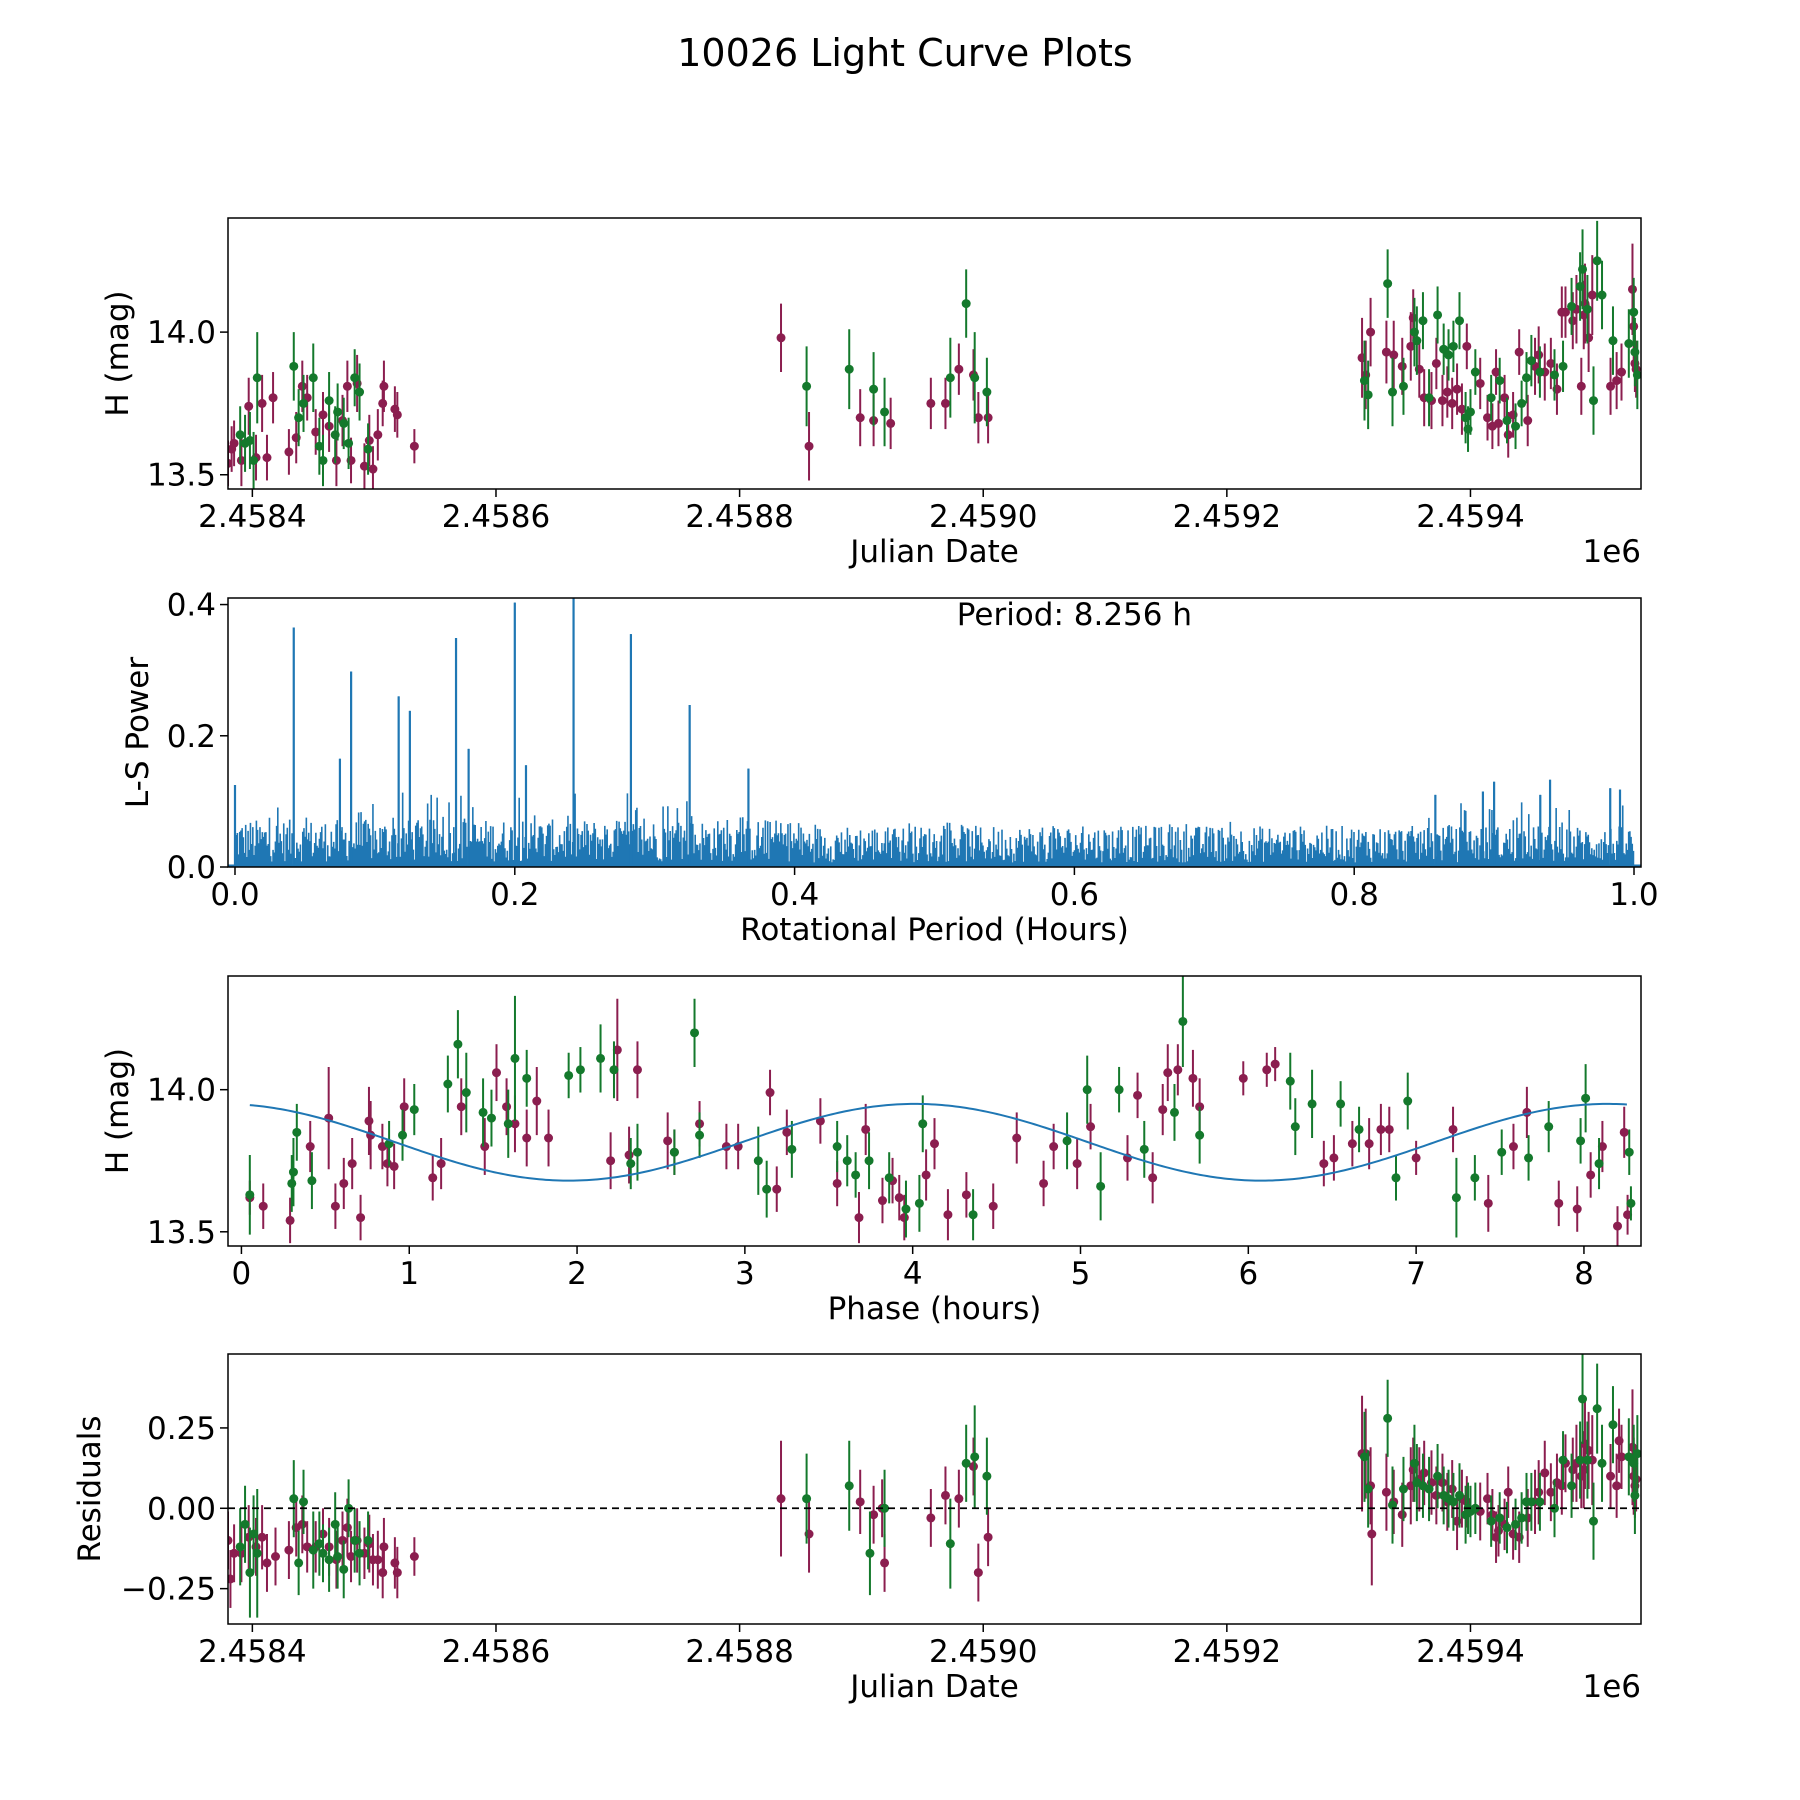  I want to click on series-green, so click(938, 354).